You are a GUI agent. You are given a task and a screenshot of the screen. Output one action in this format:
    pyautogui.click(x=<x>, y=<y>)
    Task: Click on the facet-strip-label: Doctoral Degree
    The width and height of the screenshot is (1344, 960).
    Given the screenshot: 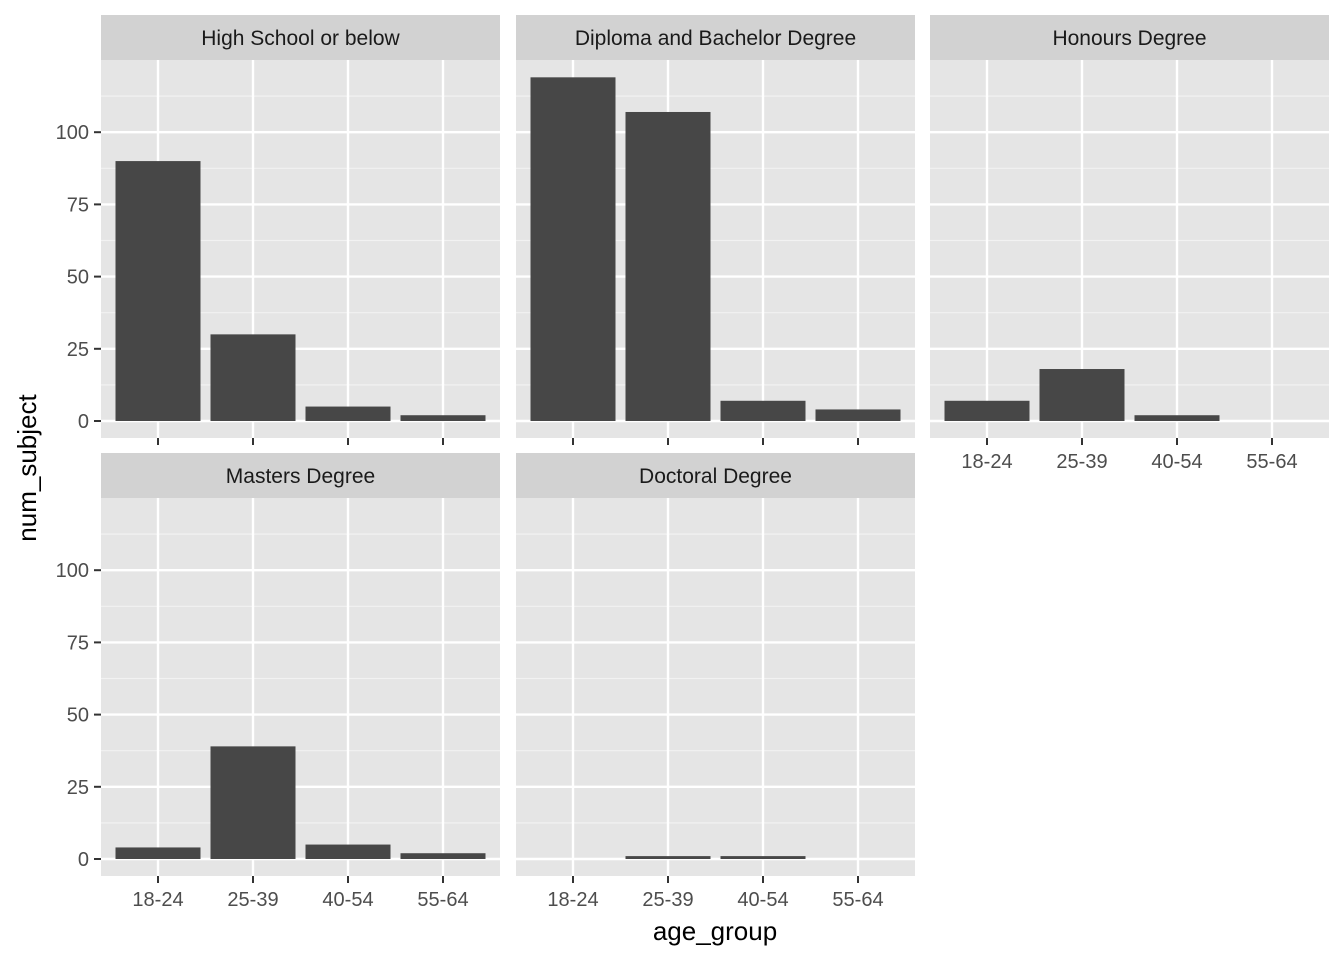 What is the action you would take?
    pyautogui.click(x=715, y=476)
    